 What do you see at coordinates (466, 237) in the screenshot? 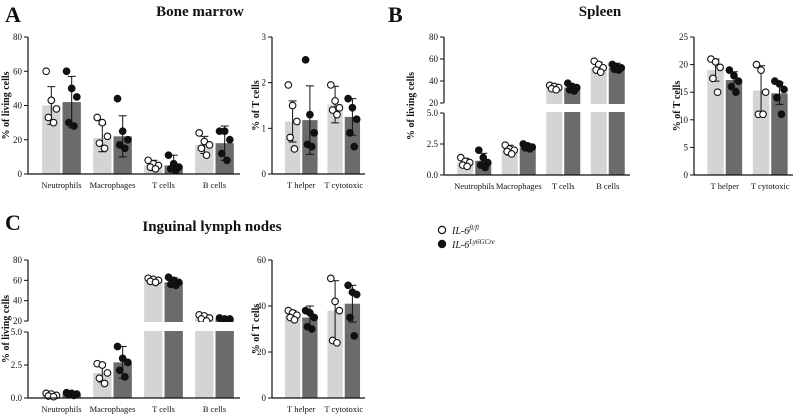
I see `legend: IL-6fl/fl IL-6Ly6GCre` at bounding box center [466, 237].